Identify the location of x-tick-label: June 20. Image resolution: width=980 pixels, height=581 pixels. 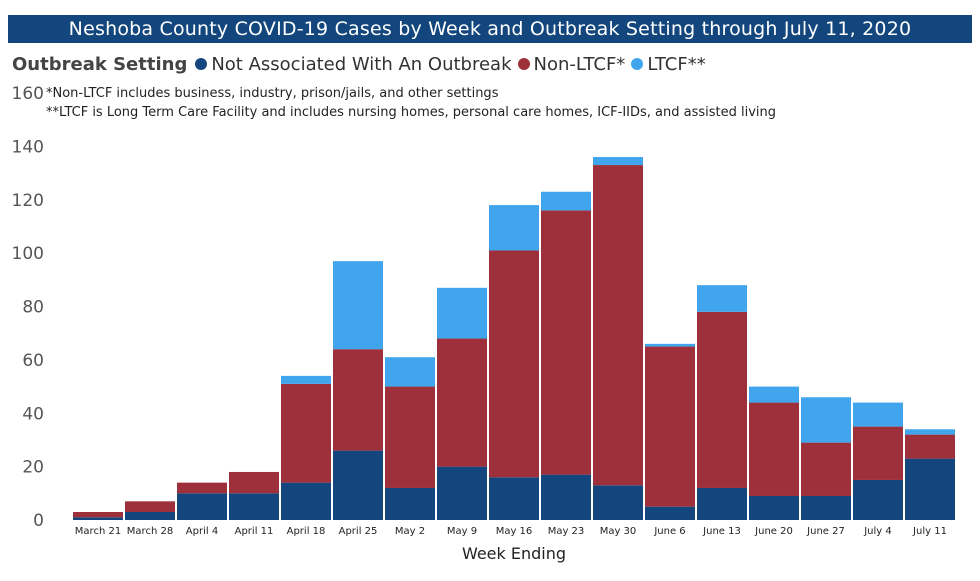
(773, 531).